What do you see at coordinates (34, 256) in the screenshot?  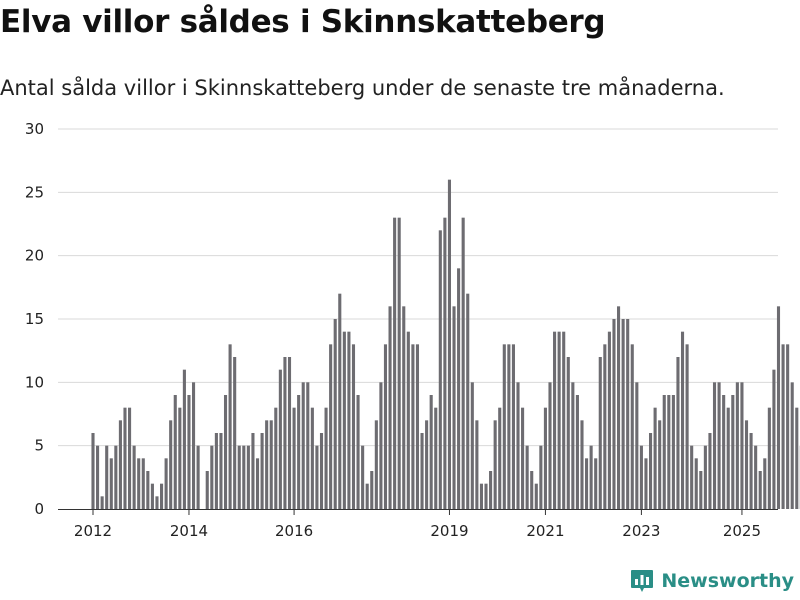 I see `y-tick-label: 20` at bounding box center [34, 256].